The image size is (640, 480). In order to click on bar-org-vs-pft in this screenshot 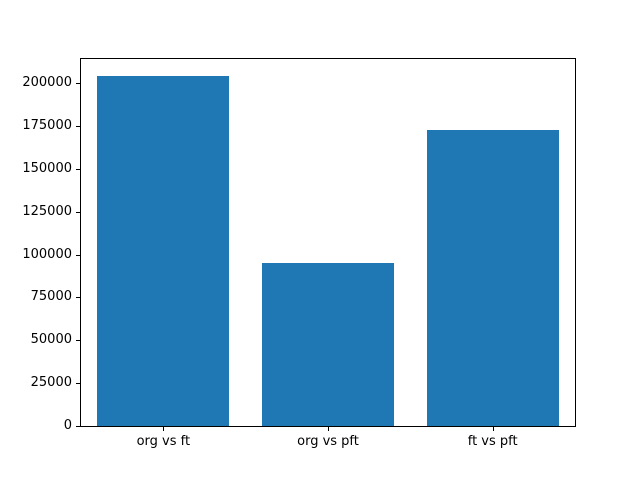, I will do `click(328, 344)`.